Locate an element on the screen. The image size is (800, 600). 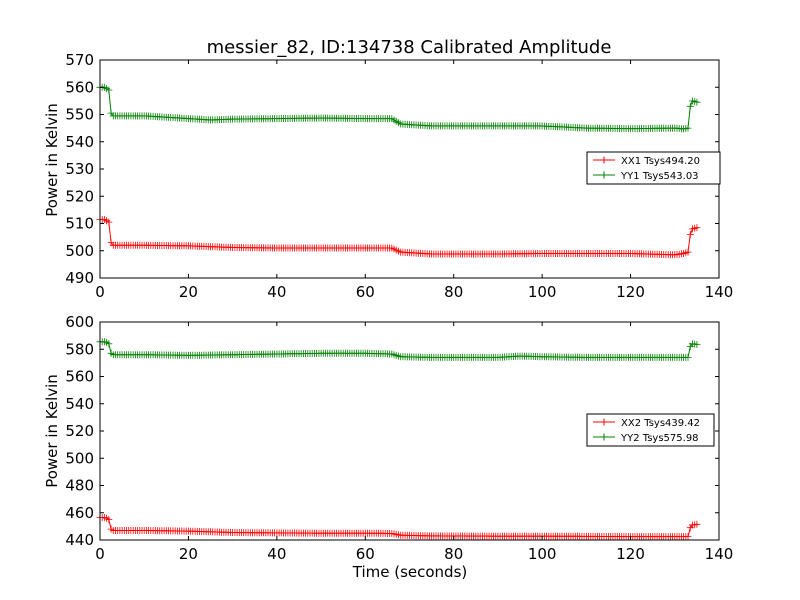
bottom-ylabel: Power in Kelvin is located at coordinates (52, 431).